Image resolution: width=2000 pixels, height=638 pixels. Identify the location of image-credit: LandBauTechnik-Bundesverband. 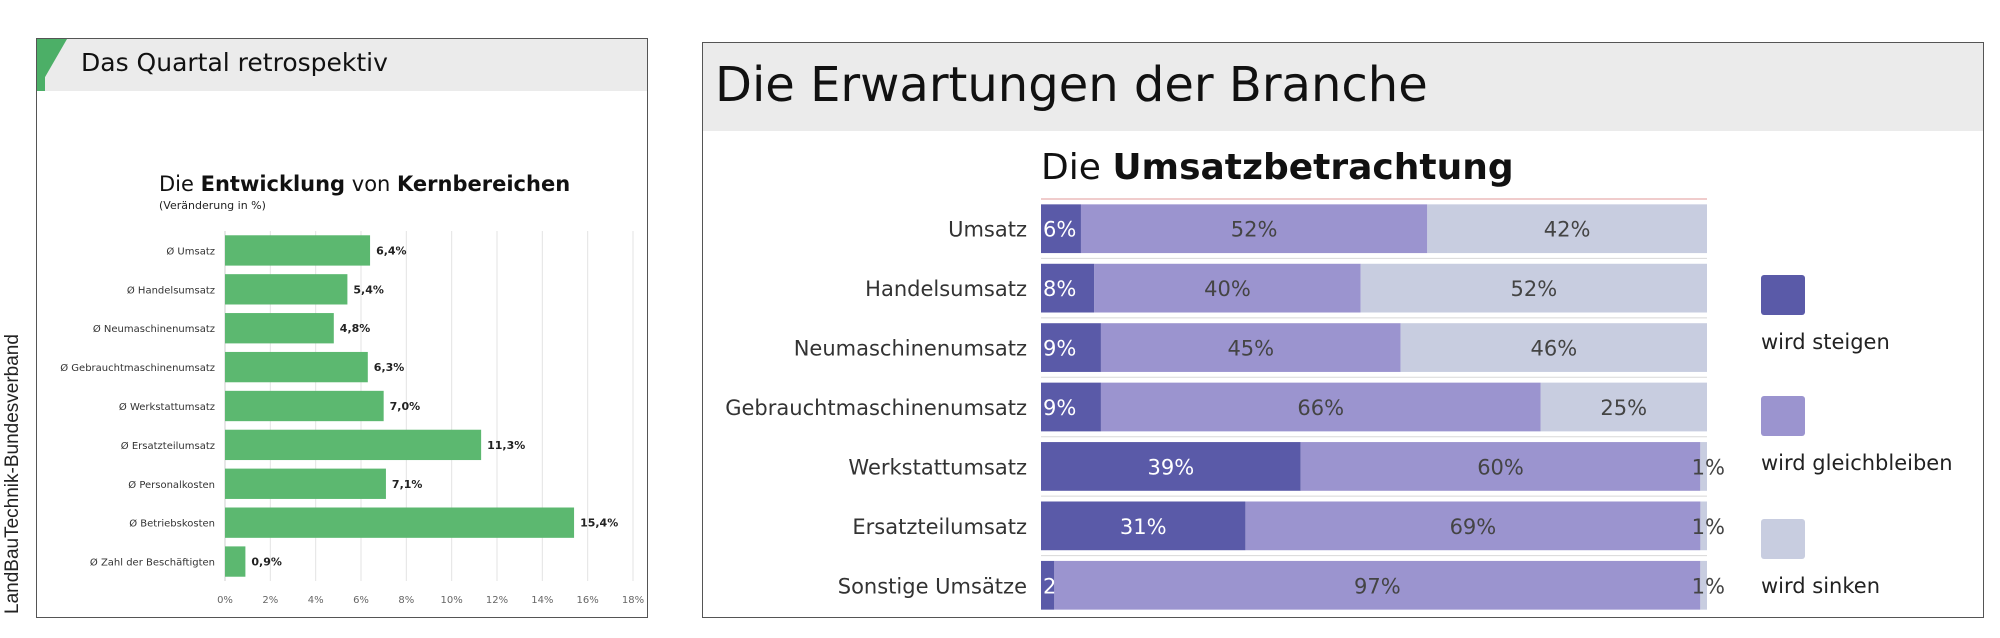
(12, 486).